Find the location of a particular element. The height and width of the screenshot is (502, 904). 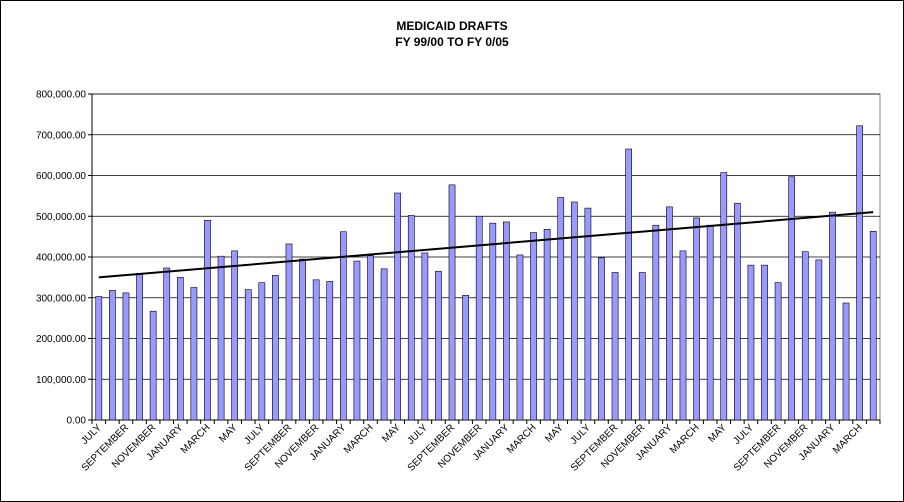

y-tick-label: 400,000.00 is located at coordinates (61, 258).